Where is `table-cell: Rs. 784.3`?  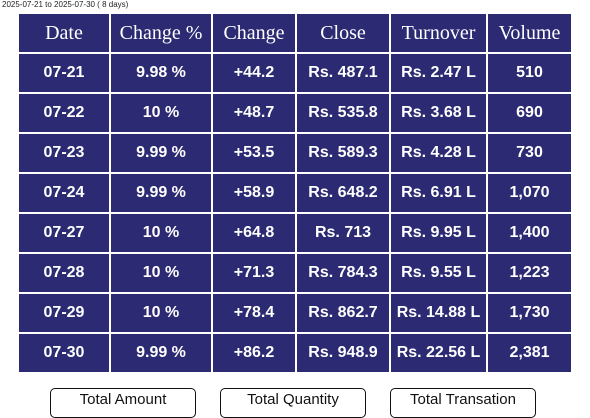 table-cell: Rs. 784.3 is located at coordinates (343, 273).